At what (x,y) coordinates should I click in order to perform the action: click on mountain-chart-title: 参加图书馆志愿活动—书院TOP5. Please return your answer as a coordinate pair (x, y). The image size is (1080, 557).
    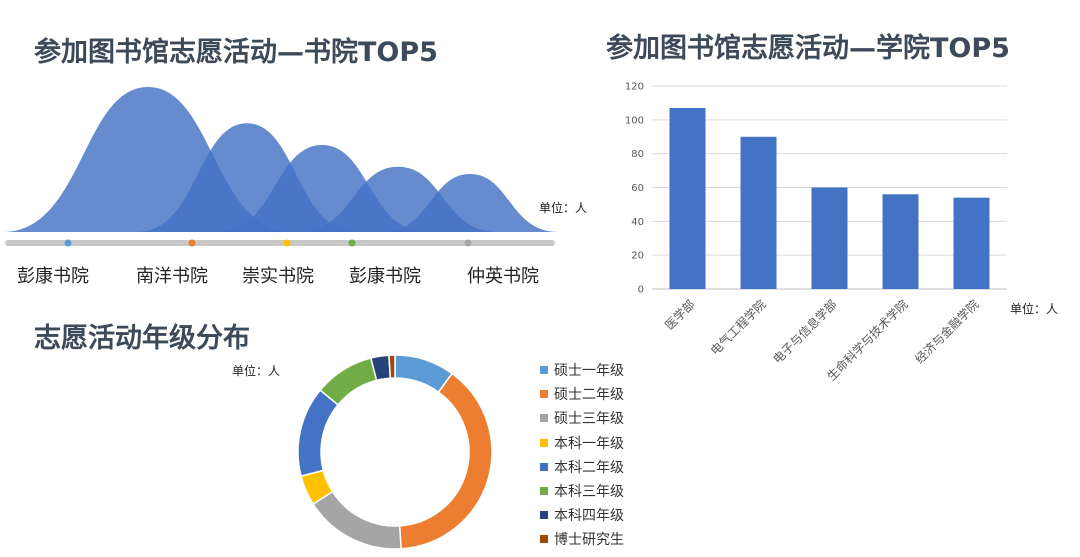
    Looking at the image, I should click on (236, 52).